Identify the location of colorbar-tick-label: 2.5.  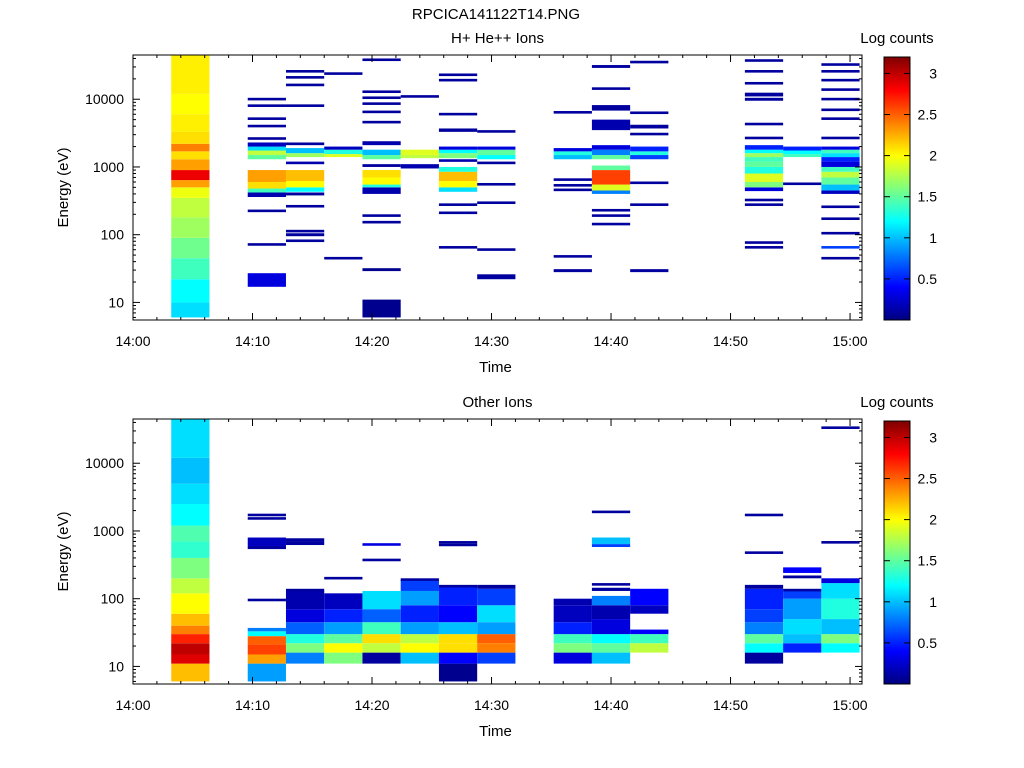
(928, 115).